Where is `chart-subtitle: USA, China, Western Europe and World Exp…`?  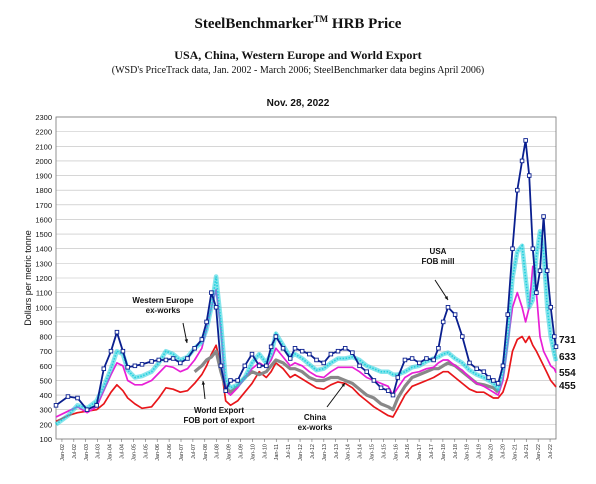
chart-subtitle: USA, China, Western Europe and World Exp… is located at coordinates (298, 55).